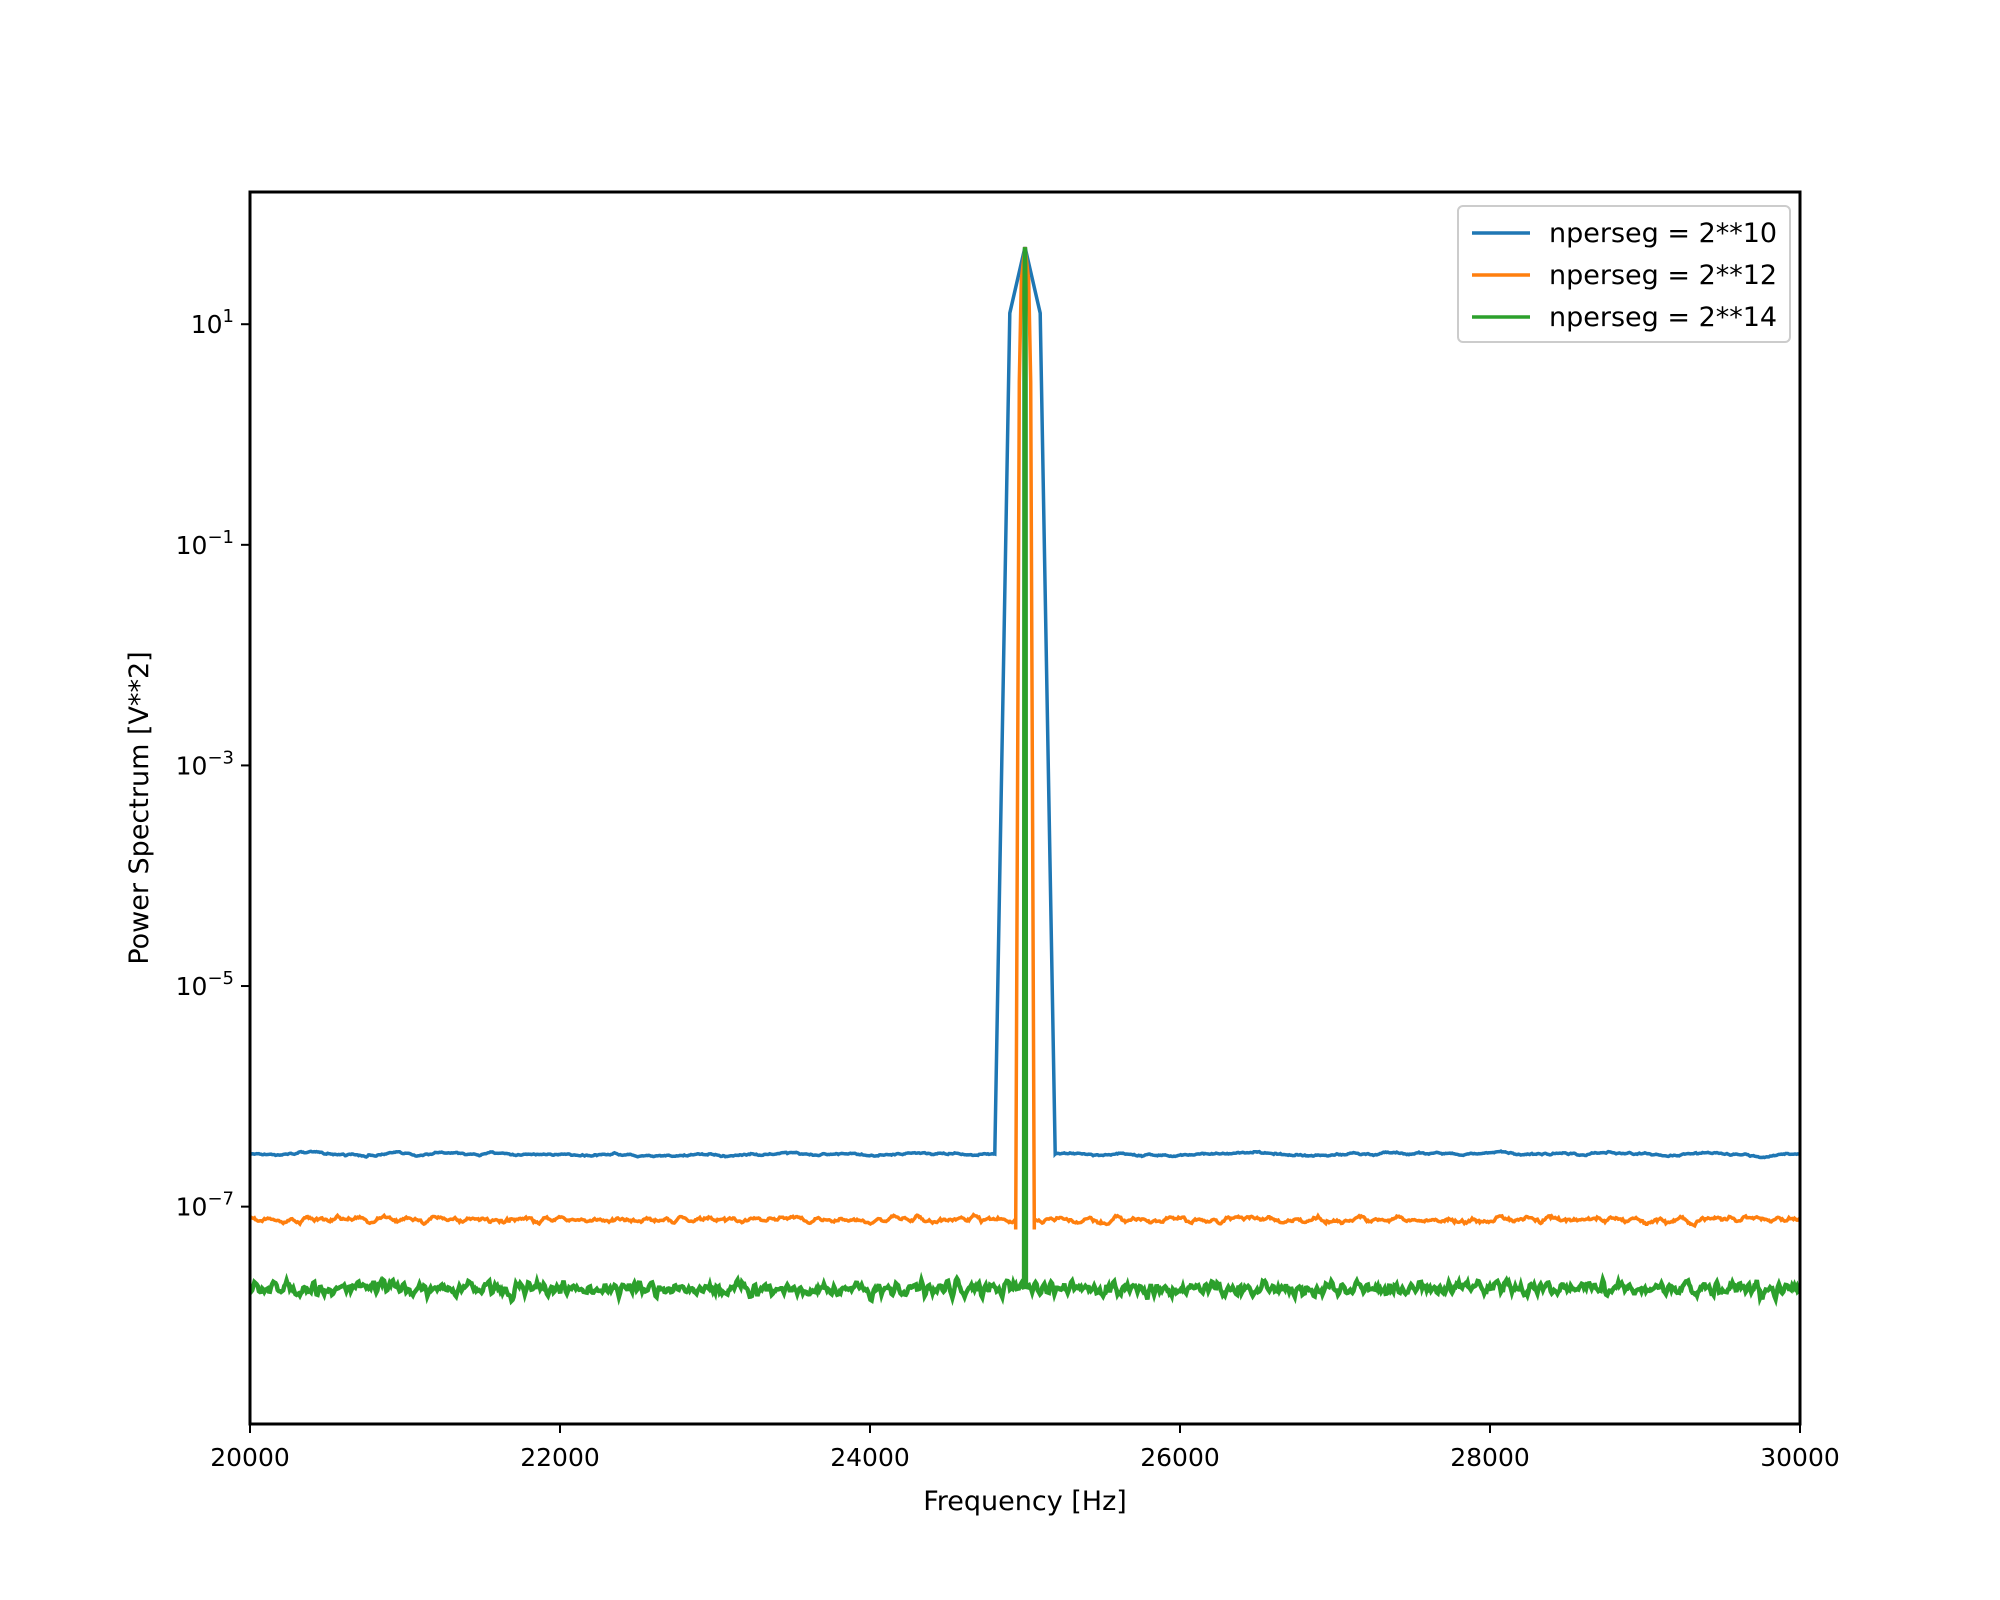 The width and height of the screenshot is (2000, 1600). I want to click on x-axis-label: Frequency [Hz], so click(1025, 1501).